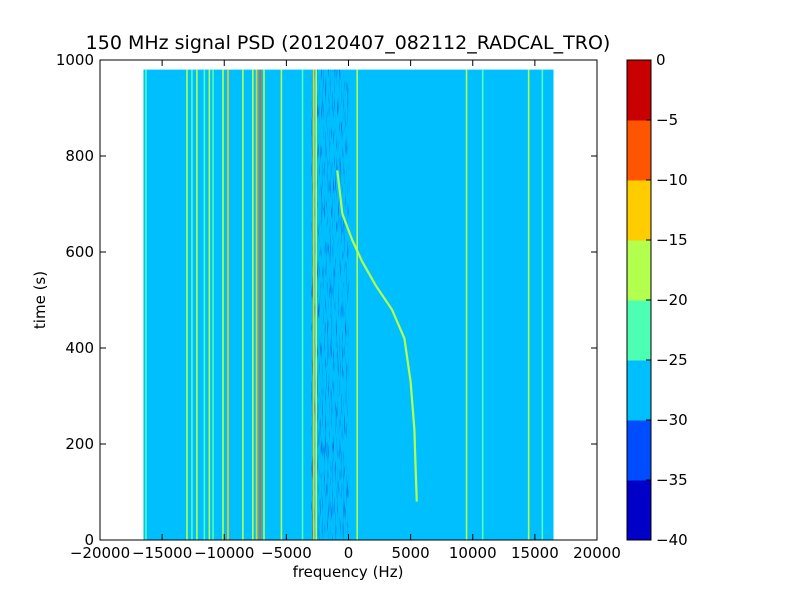 The height and width of the screenshot is (600, 800). I want to click on colorbar-tick-label: −35, so click(672, 480).